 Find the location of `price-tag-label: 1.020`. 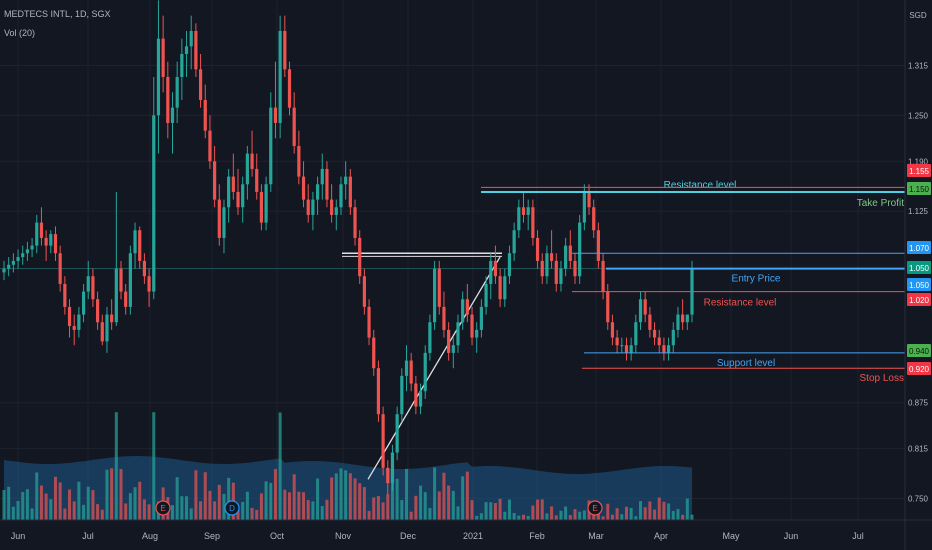

price-tag-label: 1.020 is located at coordinates (919, 300).